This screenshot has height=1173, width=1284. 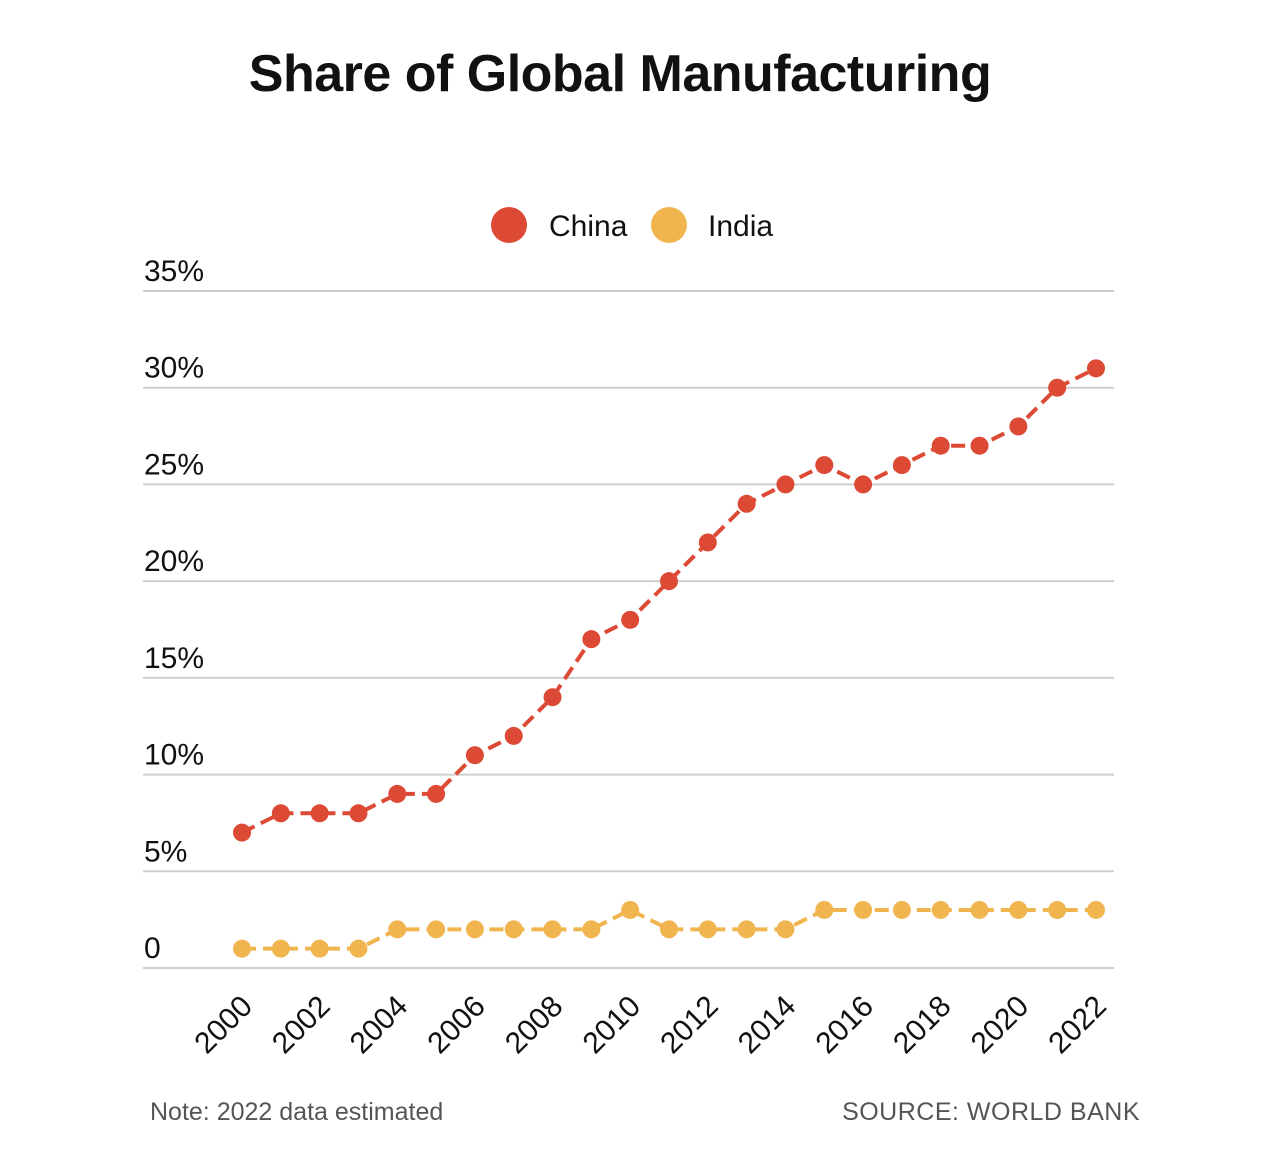 I want to click on china-point-2012, so click(x=707, y=542).